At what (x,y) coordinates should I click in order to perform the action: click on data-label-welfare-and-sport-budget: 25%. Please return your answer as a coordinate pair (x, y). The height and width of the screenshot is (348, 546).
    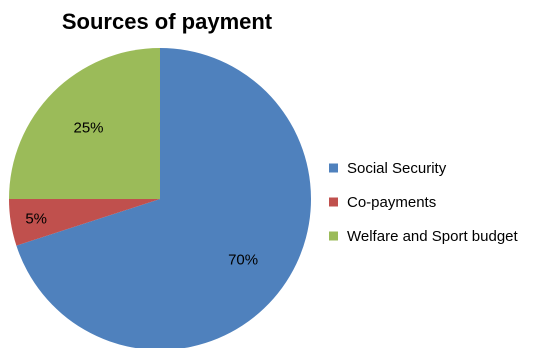
    Looking at the image, I should click on (88, 128).